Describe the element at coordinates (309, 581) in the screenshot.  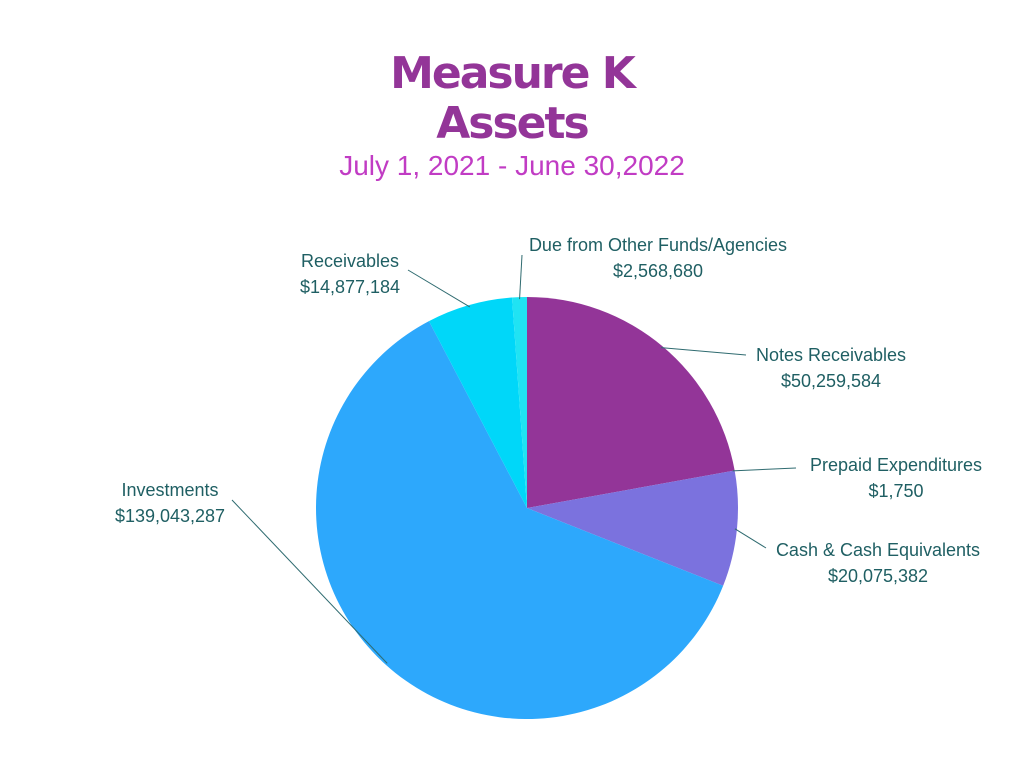
I see `leader-line-investments` at that location.